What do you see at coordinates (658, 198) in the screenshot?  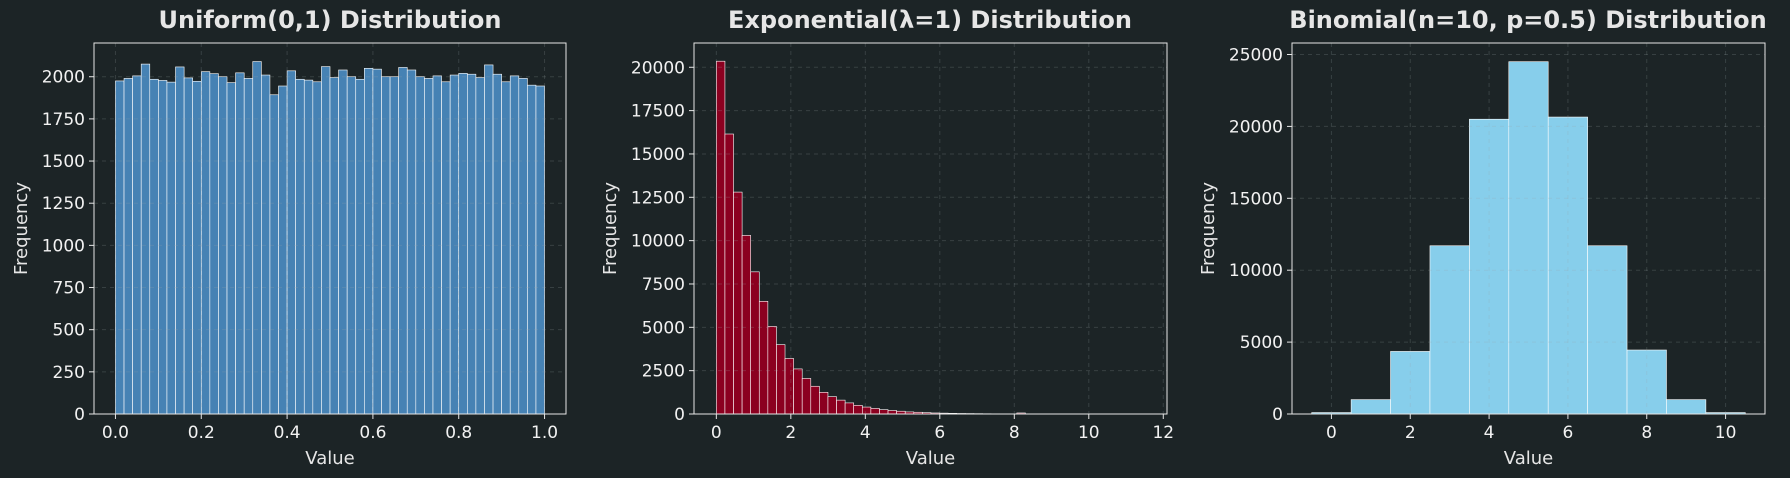 I see `y-tick-label: 12500` at bounding box center [658, 198].